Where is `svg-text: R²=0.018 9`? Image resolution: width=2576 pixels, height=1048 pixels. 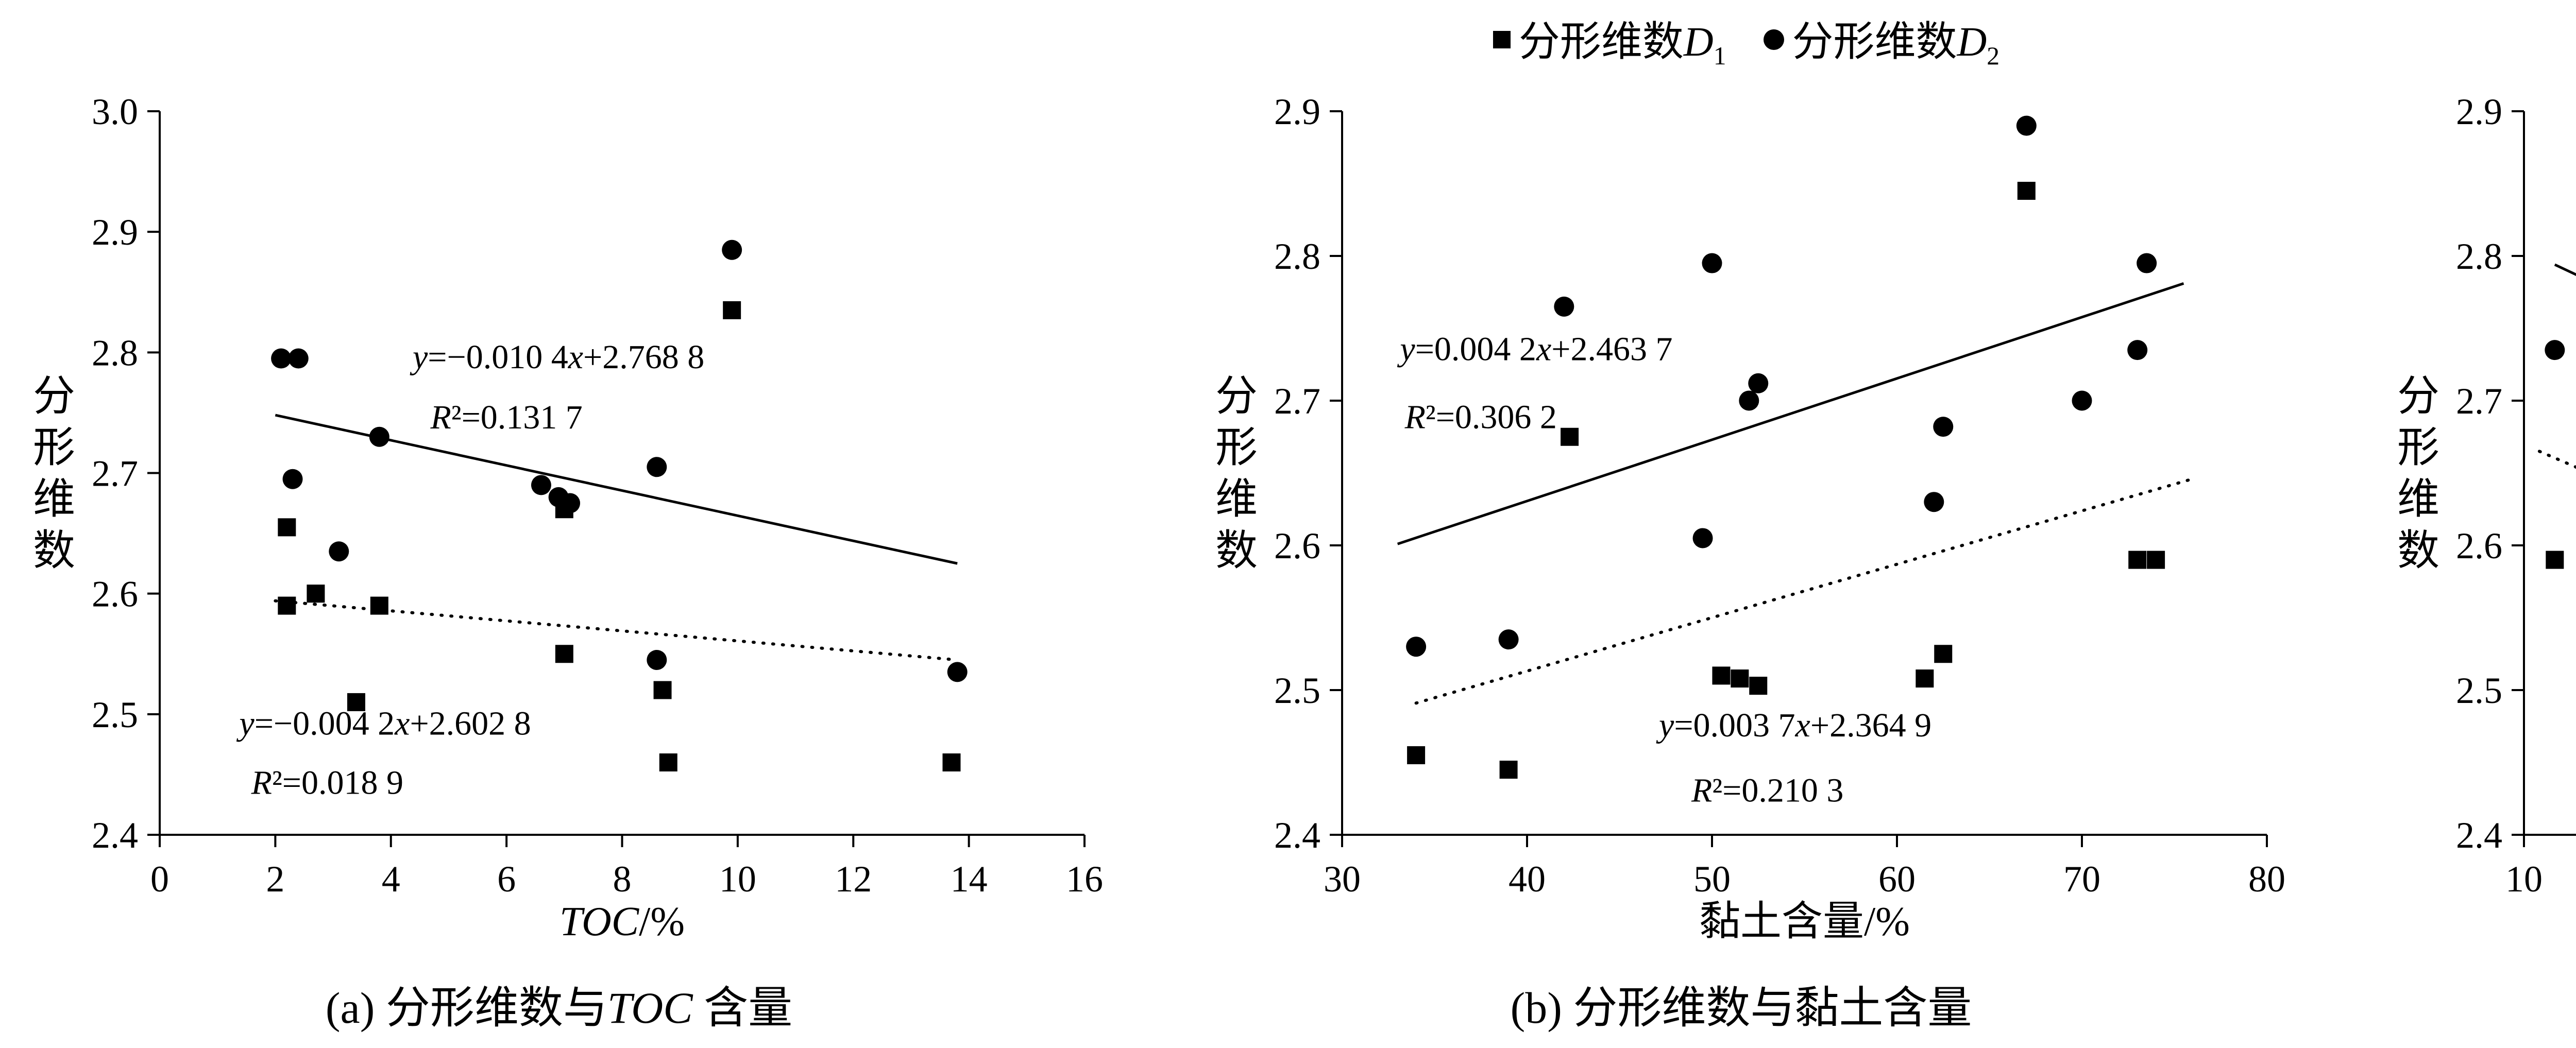
svg-text: R²=0.018 9 is located at coordinates (327, 782).